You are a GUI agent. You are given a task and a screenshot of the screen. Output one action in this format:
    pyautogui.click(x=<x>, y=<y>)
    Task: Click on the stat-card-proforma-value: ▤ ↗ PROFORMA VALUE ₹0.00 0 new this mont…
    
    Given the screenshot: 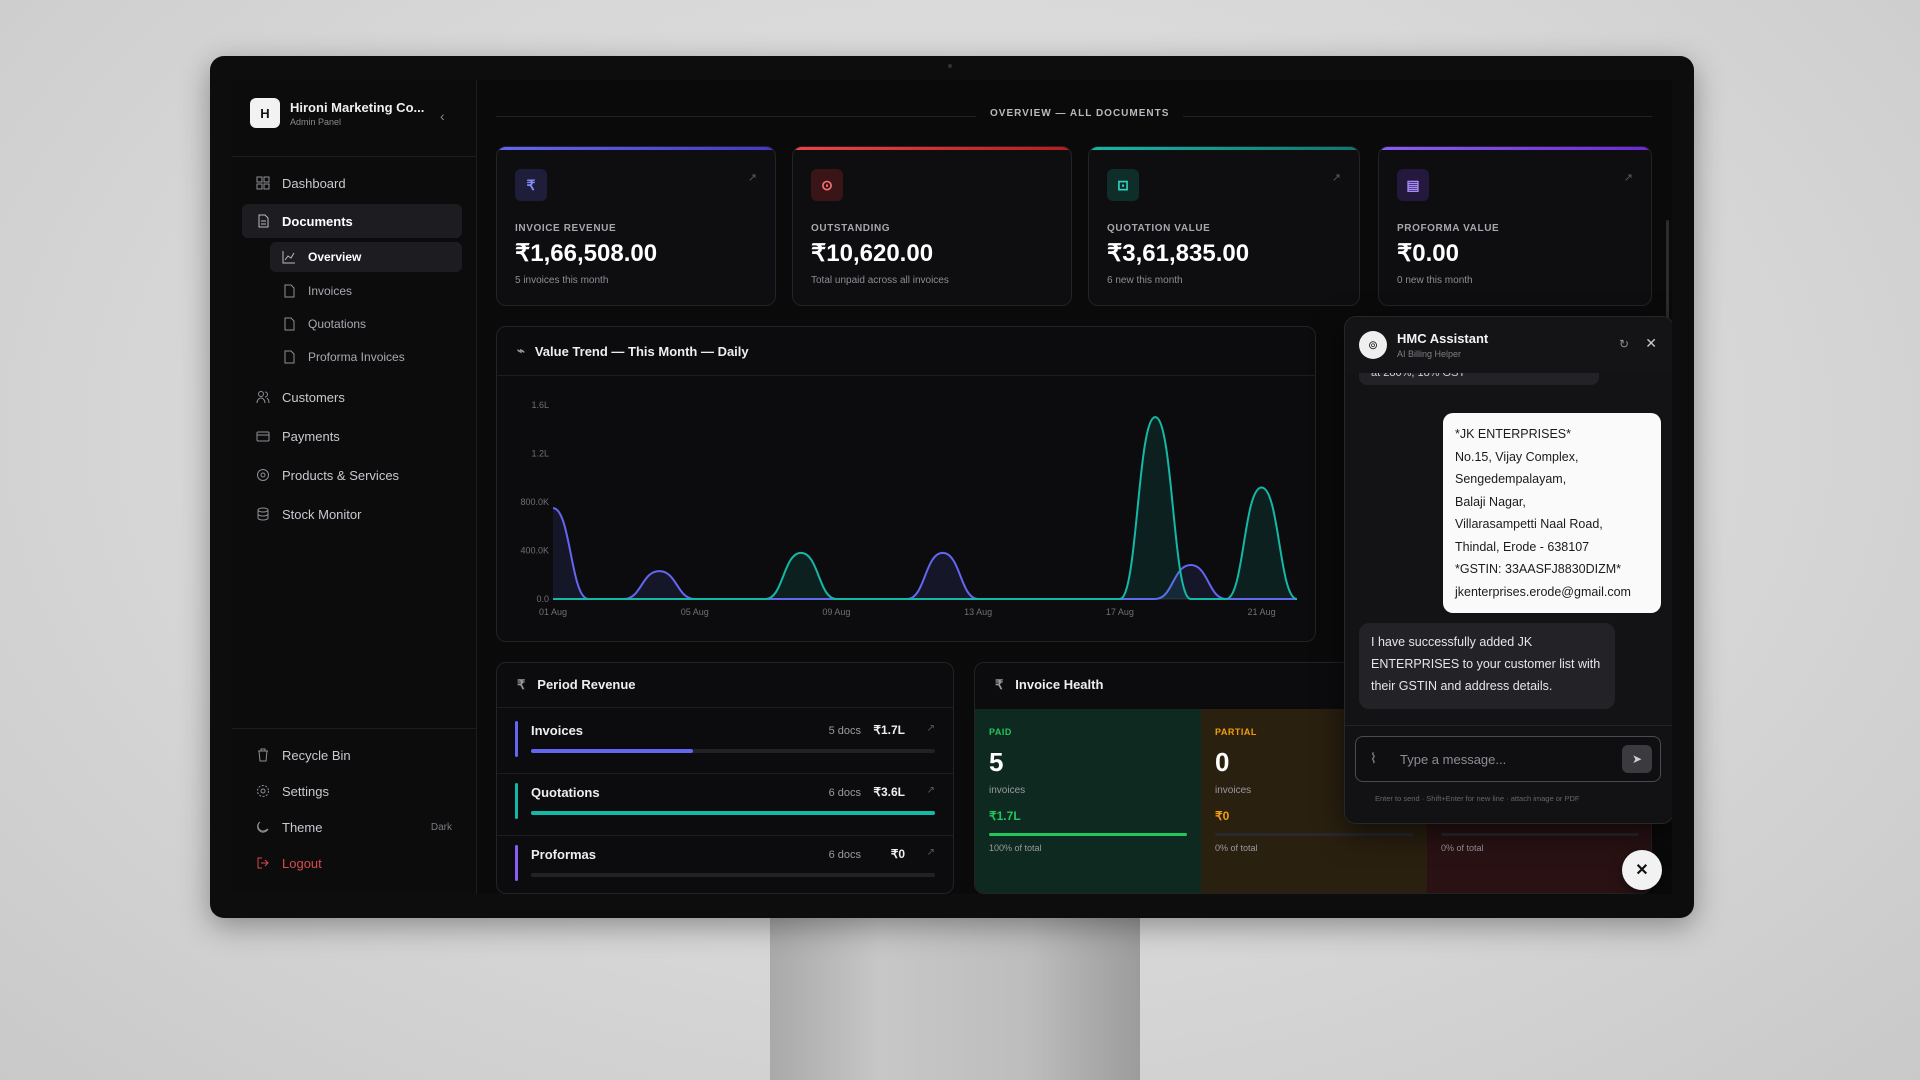 What is the action you would take?
    pyautogui.click(x=1515, y=226)
    